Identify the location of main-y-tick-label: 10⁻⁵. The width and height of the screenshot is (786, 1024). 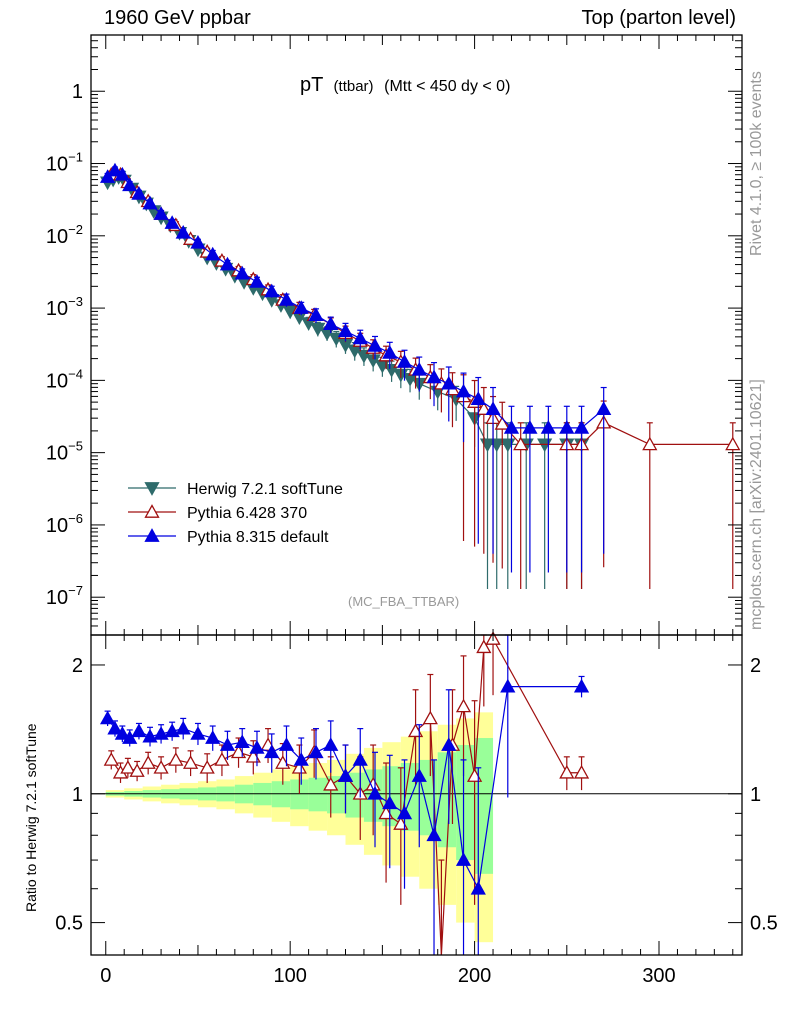
(64, 452).